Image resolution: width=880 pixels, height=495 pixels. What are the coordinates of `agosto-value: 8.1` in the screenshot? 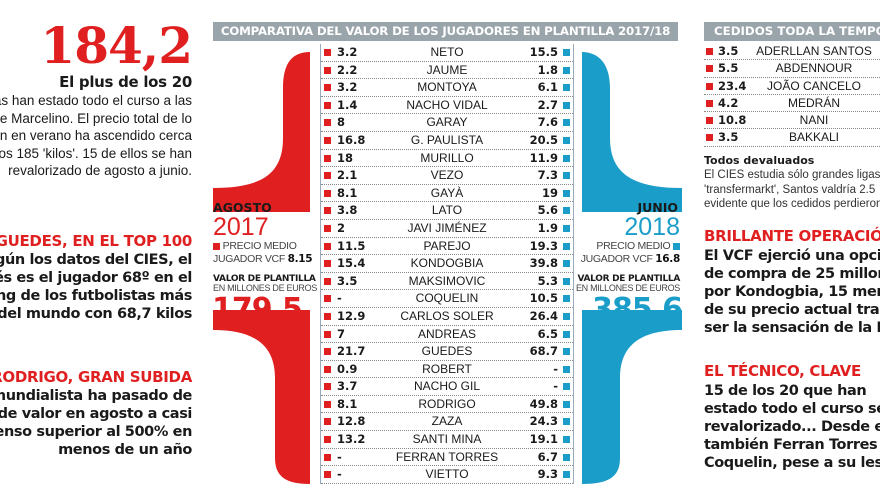 It's located at (347, 192).